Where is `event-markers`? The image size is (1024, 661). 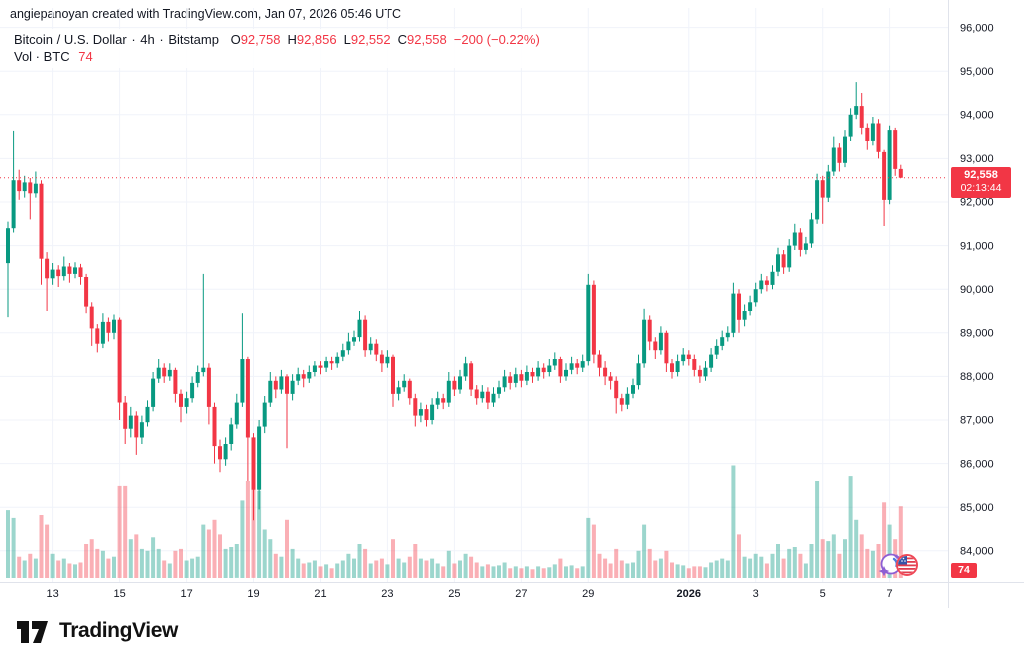
event-markers is located at coordinates (898, 565).